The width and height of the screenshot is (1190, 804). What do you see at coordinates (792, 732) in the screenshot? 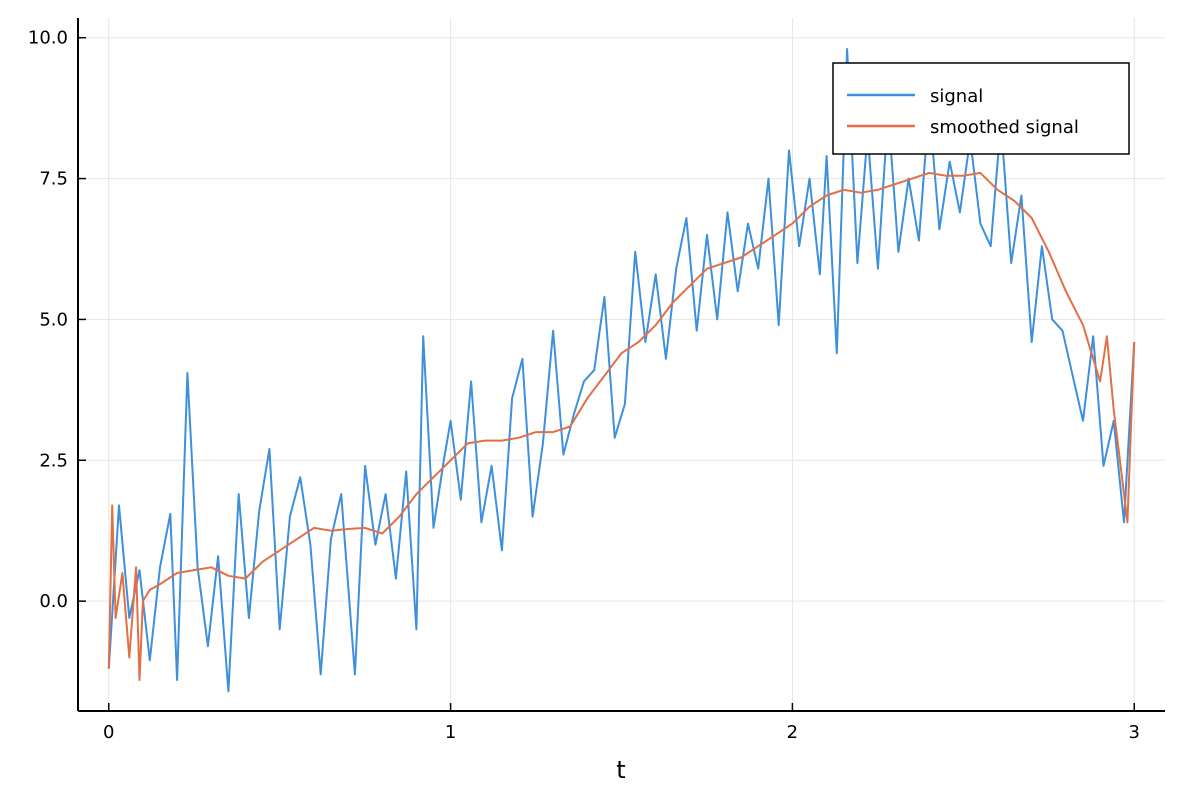
I see `x-tick-label: 2` at bounding box center [792, 732].